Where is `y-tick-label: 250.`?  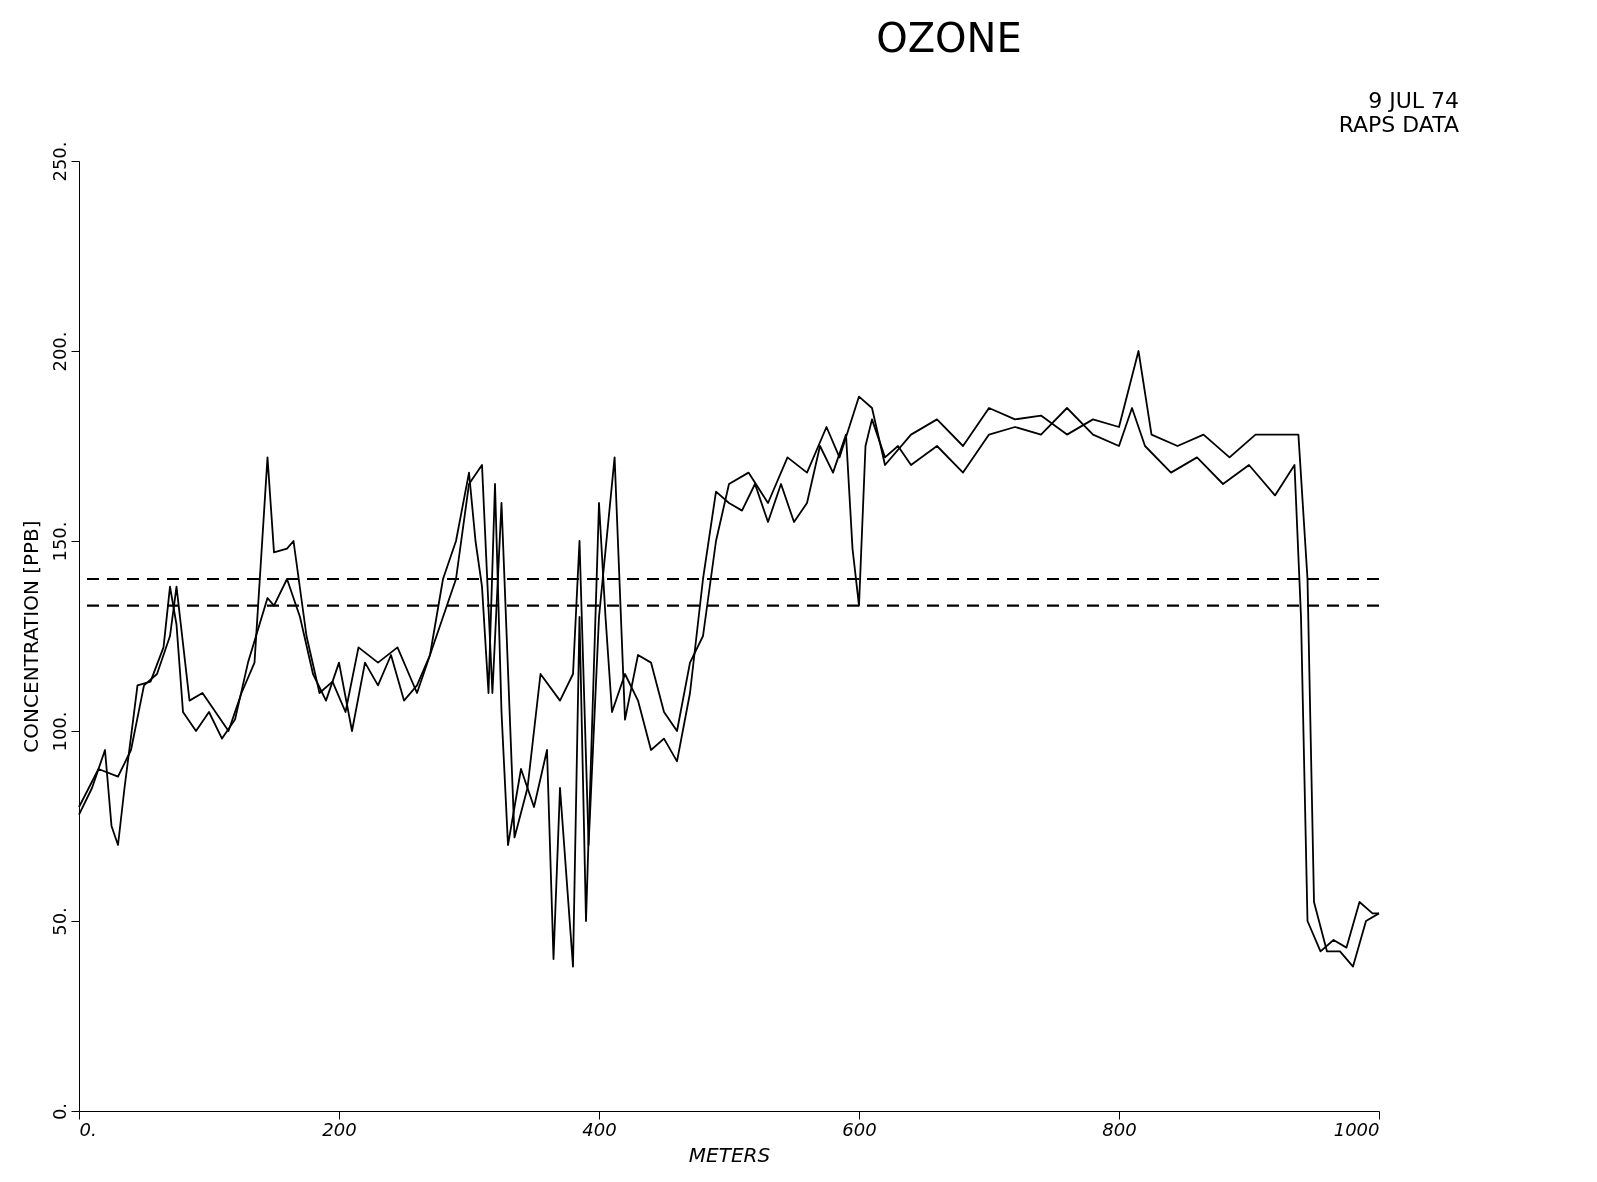
y-tick-label: 250. is located at coordinates (59, 161).